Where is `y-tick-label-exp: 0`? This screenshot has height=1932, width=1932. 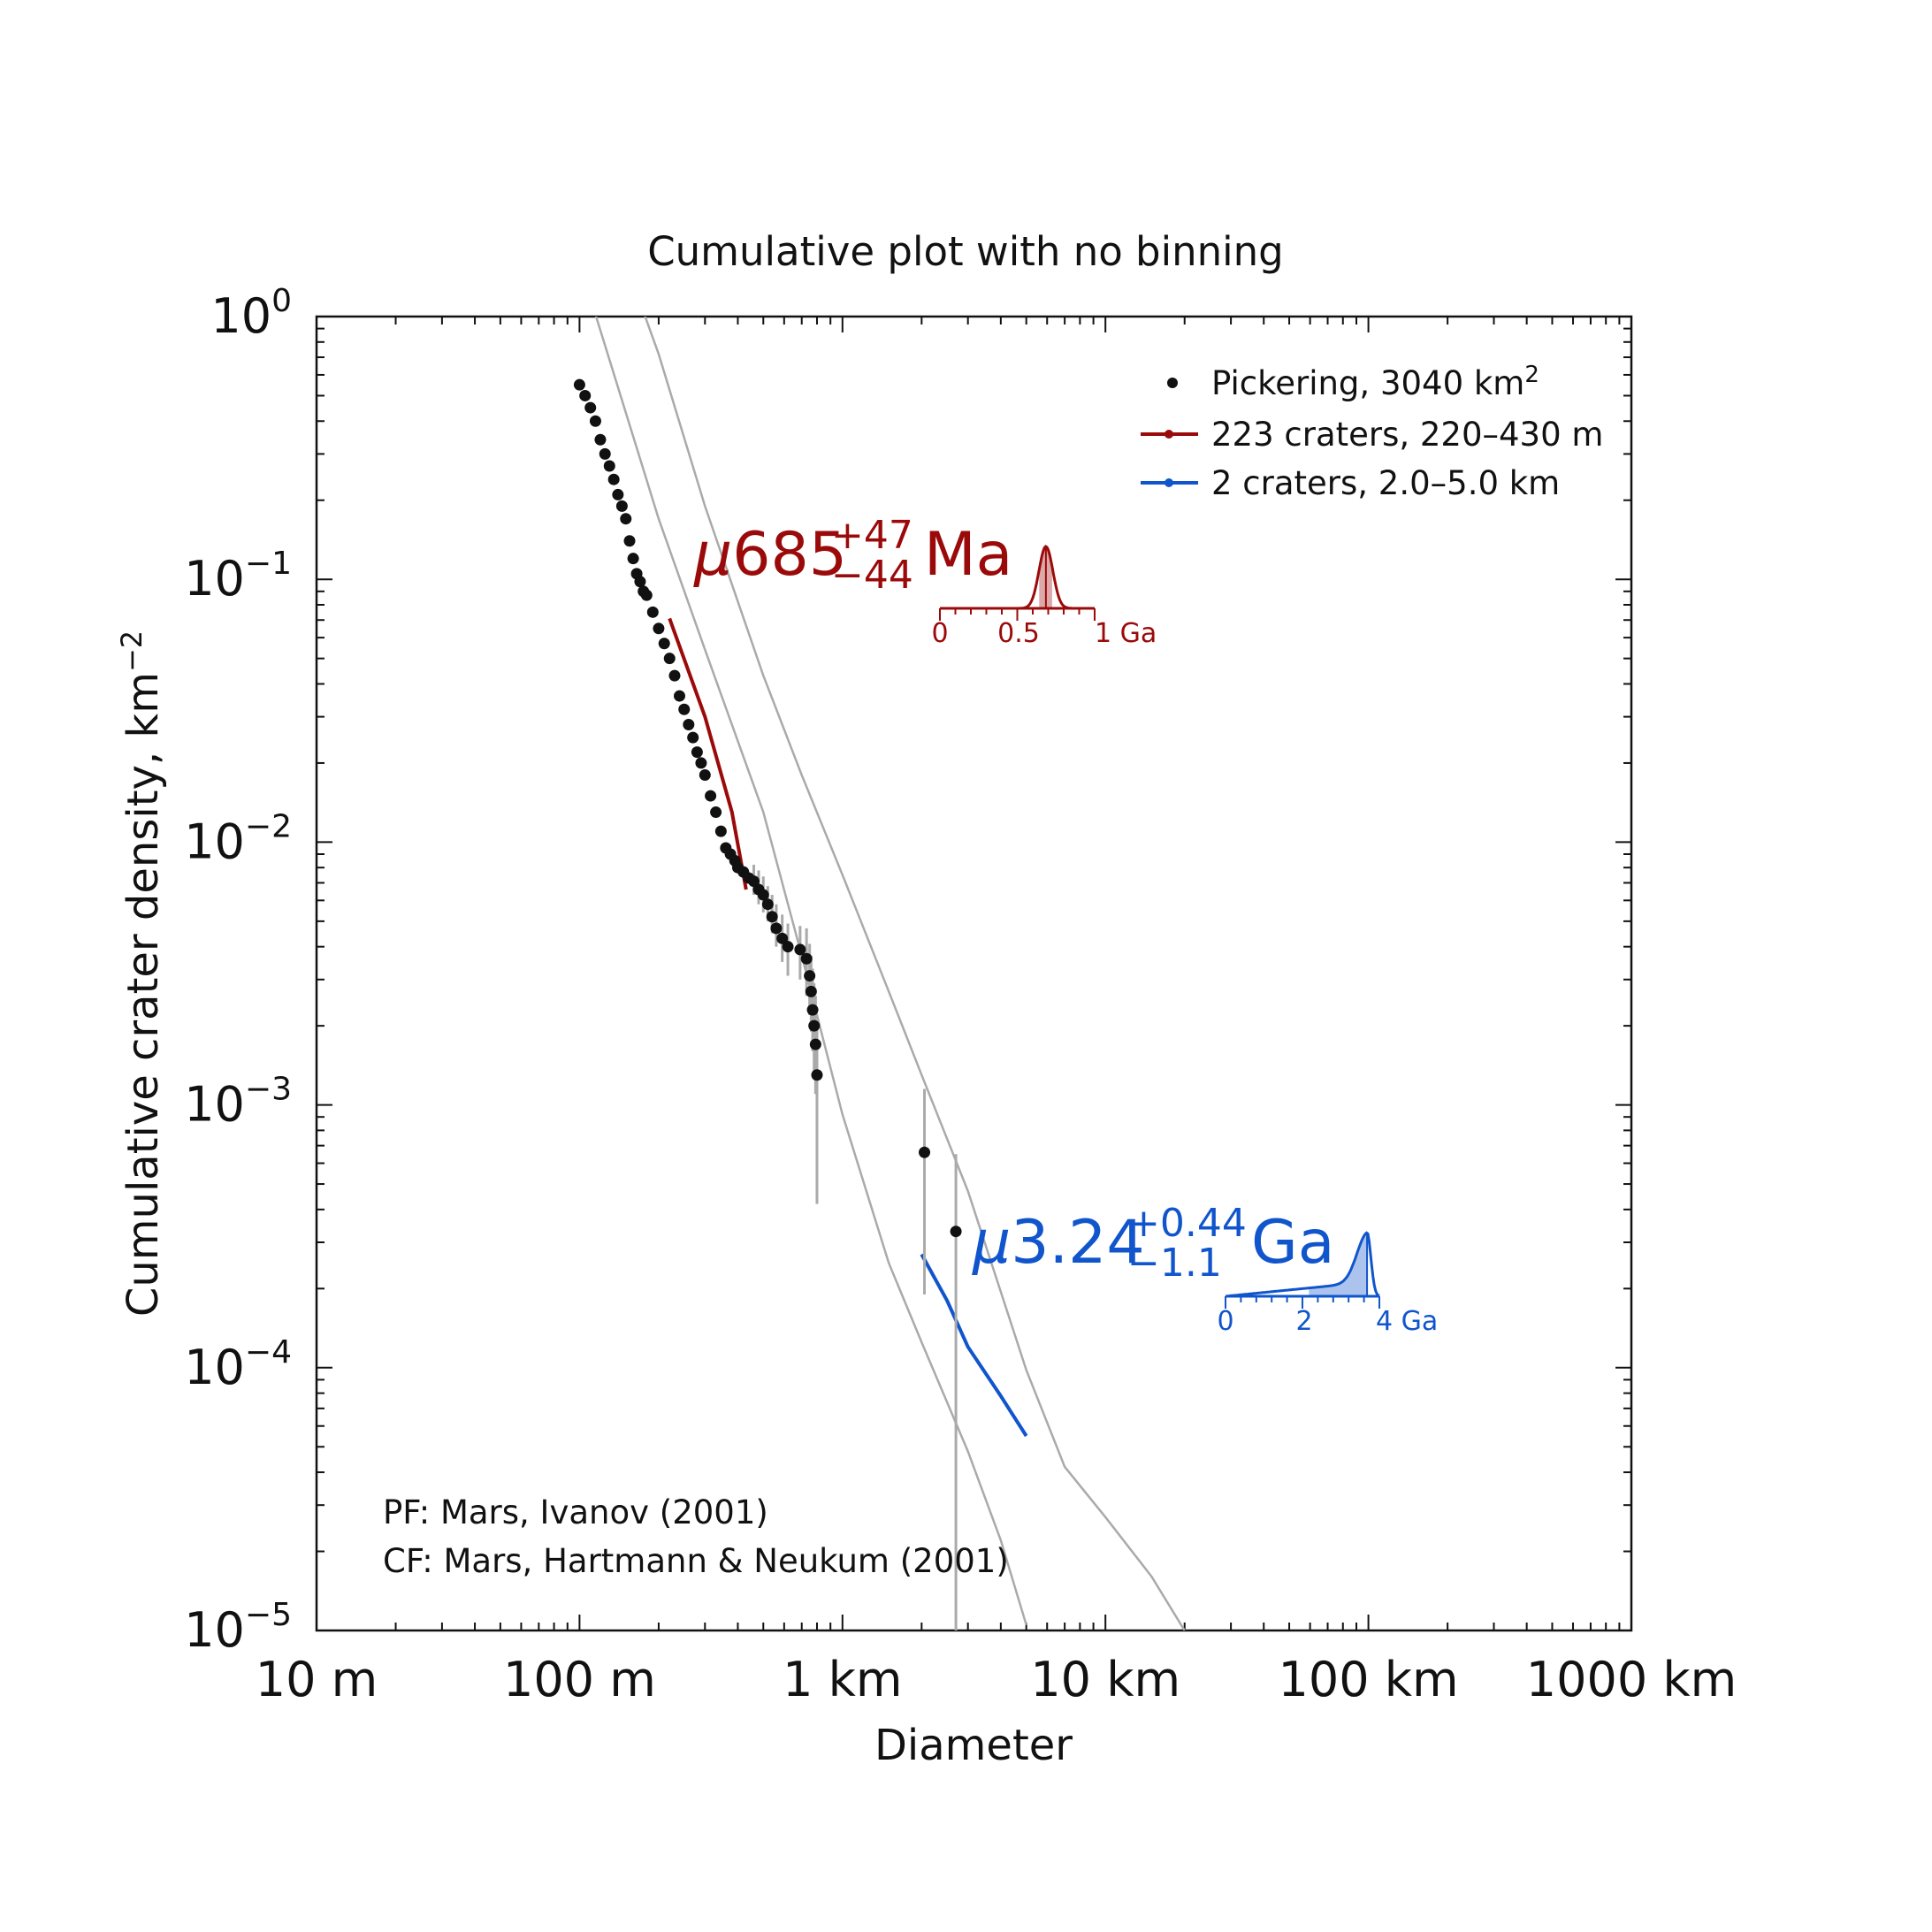 y-tick-label-exp: 0 is located at coordinates (281, 301).